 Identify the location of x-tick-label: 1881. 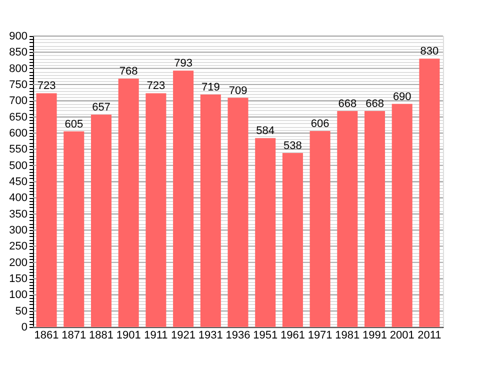
(101, 336).